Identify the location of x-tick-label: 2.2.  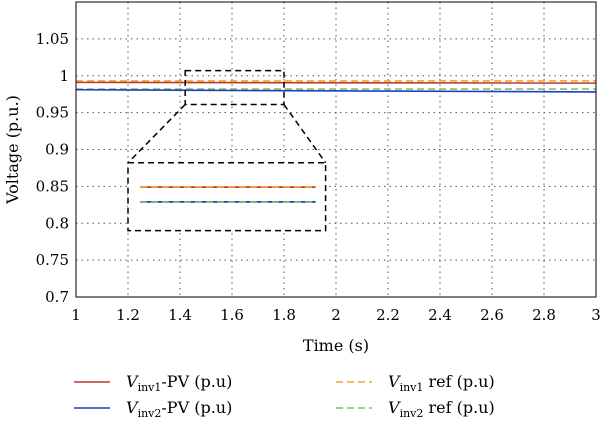
(388, 315).